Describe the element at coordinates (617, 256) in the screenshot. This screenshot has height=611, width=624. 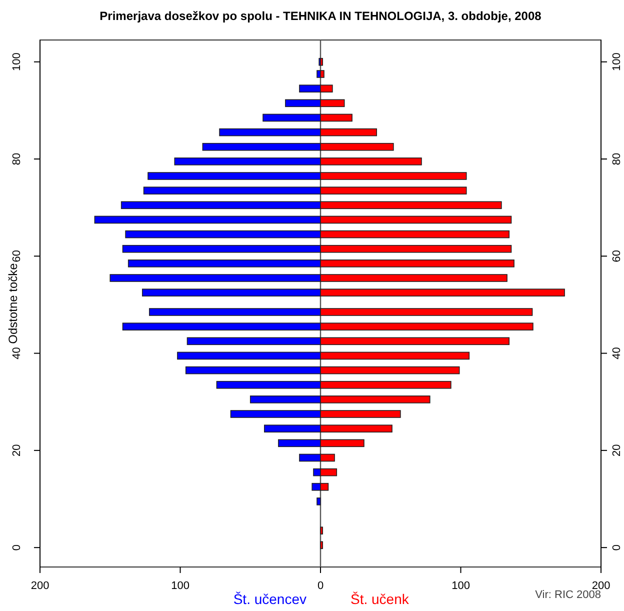
I see `y2-tick-label: 60` at that location.